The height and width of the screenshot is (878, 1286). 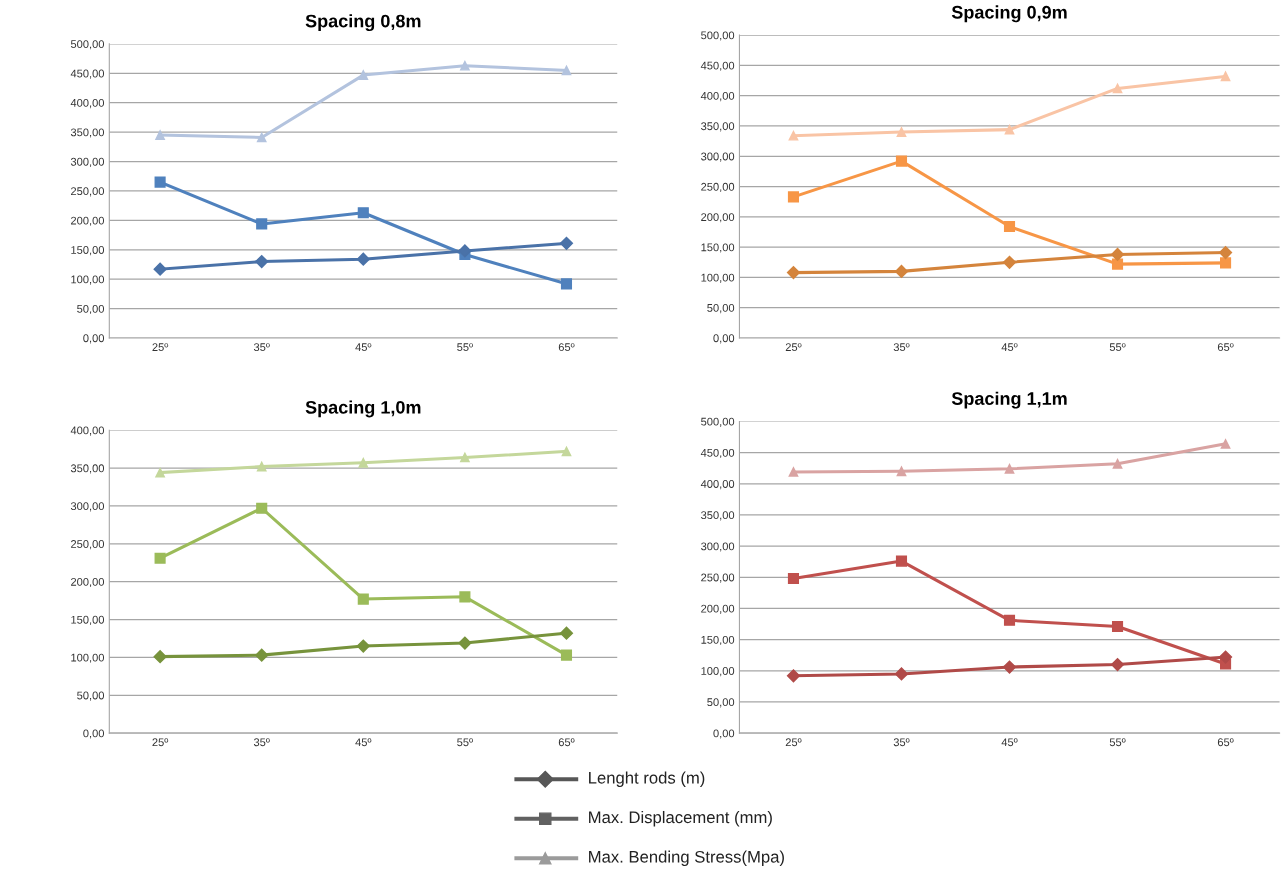 What do you see at coordinates (680, 818) in the screenshot?
I see `text: Max. Displacement (mm)` at bounding box center [680, 818].